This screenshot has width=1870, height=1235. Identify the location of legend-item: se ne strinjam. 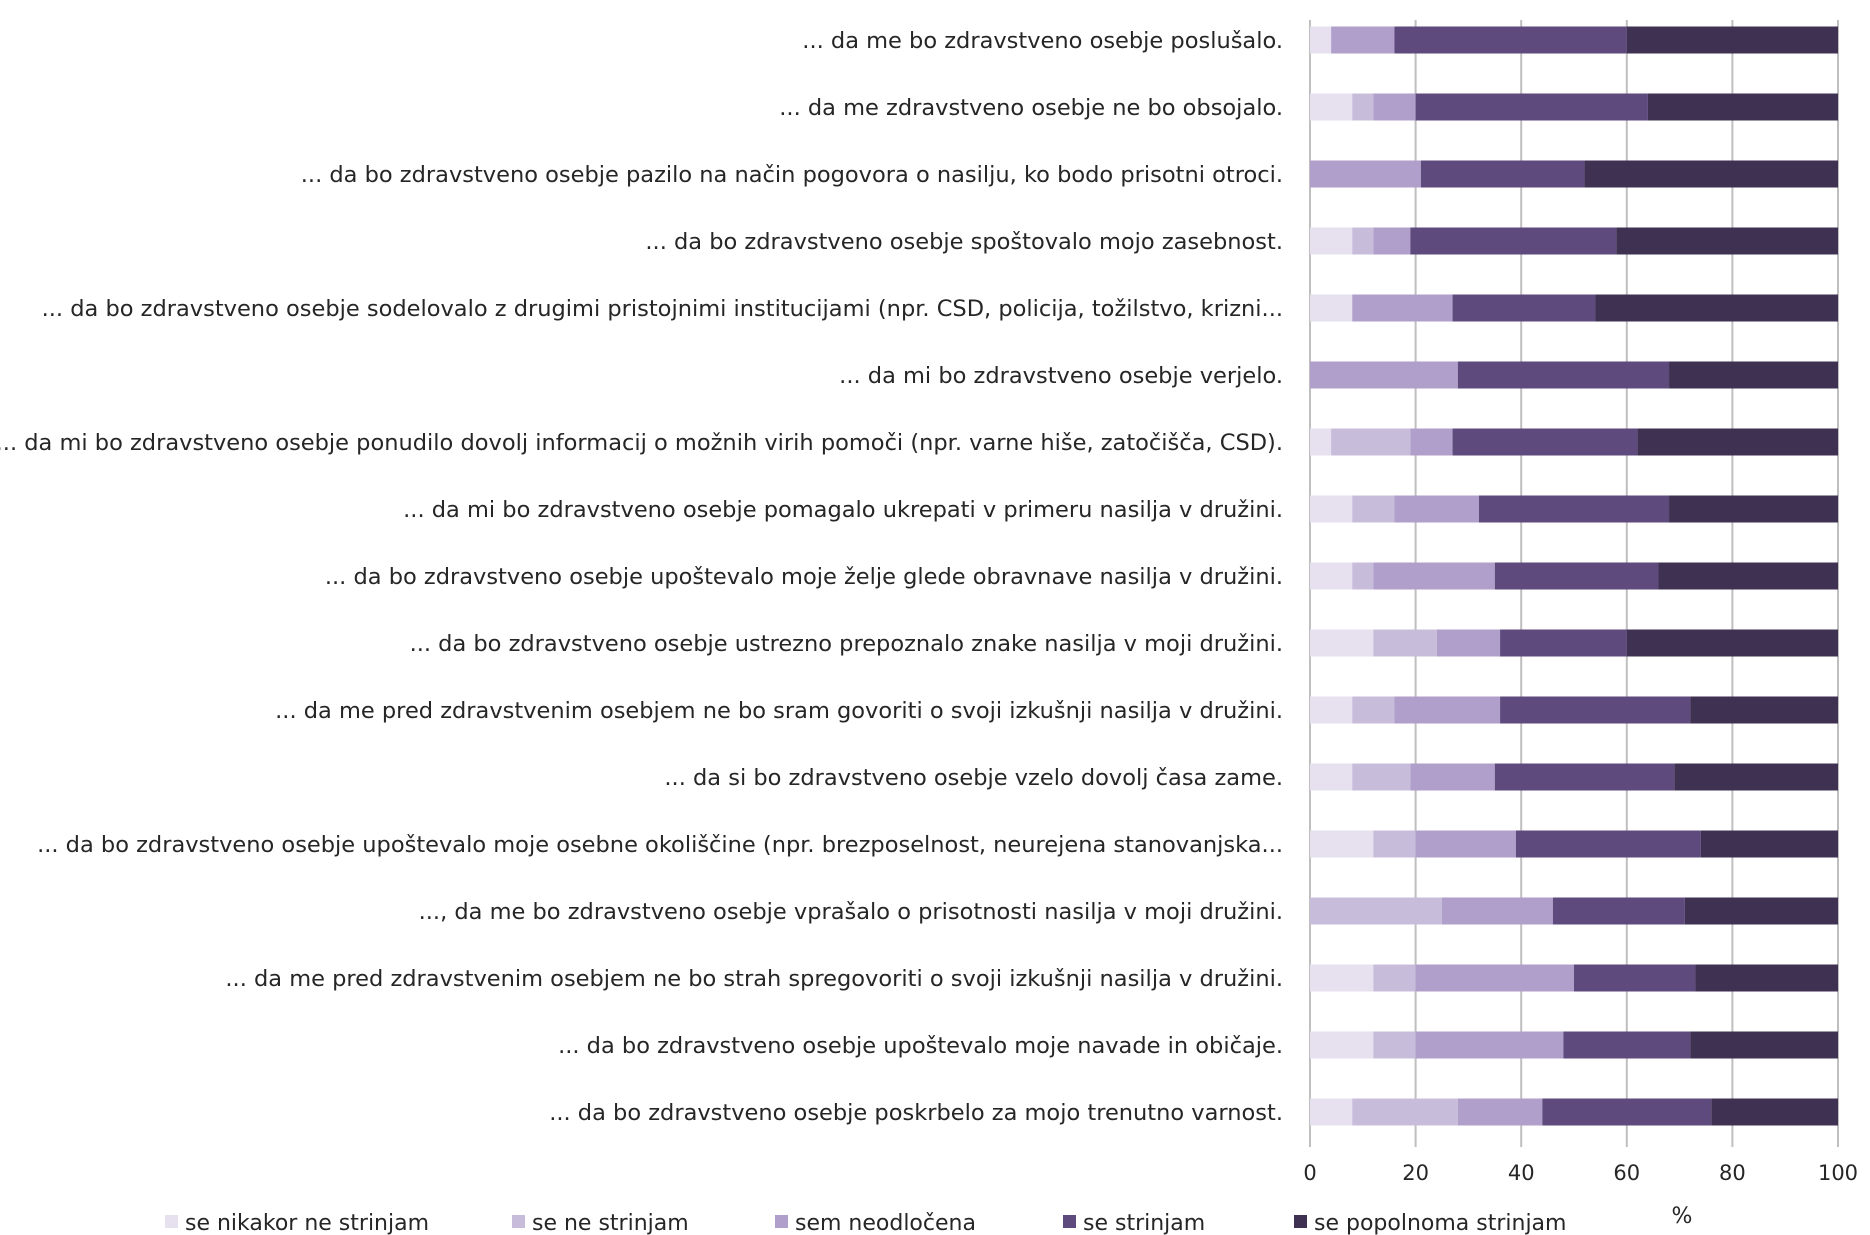
(600, 1223).